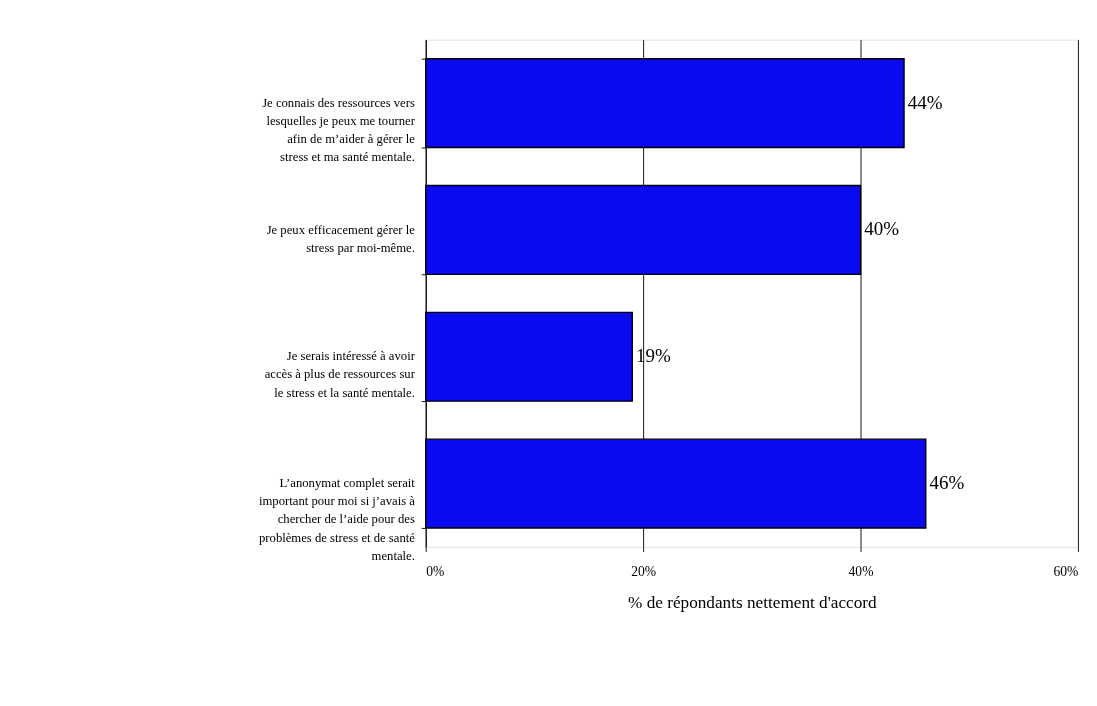 The image size is (1097, 706). I want to click on data-label: 44%, so click(925, 102).